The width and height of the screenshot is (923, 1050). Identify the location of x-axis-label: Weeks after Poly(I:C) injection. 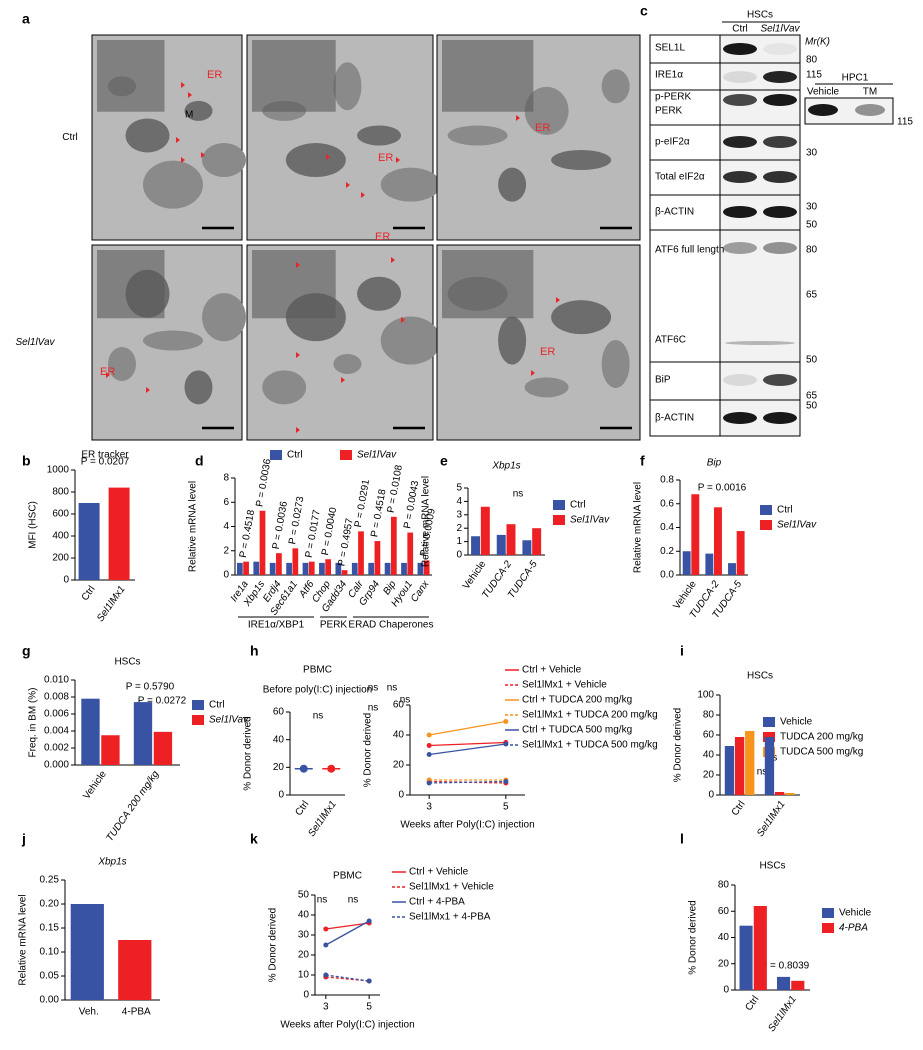
(467, 825).